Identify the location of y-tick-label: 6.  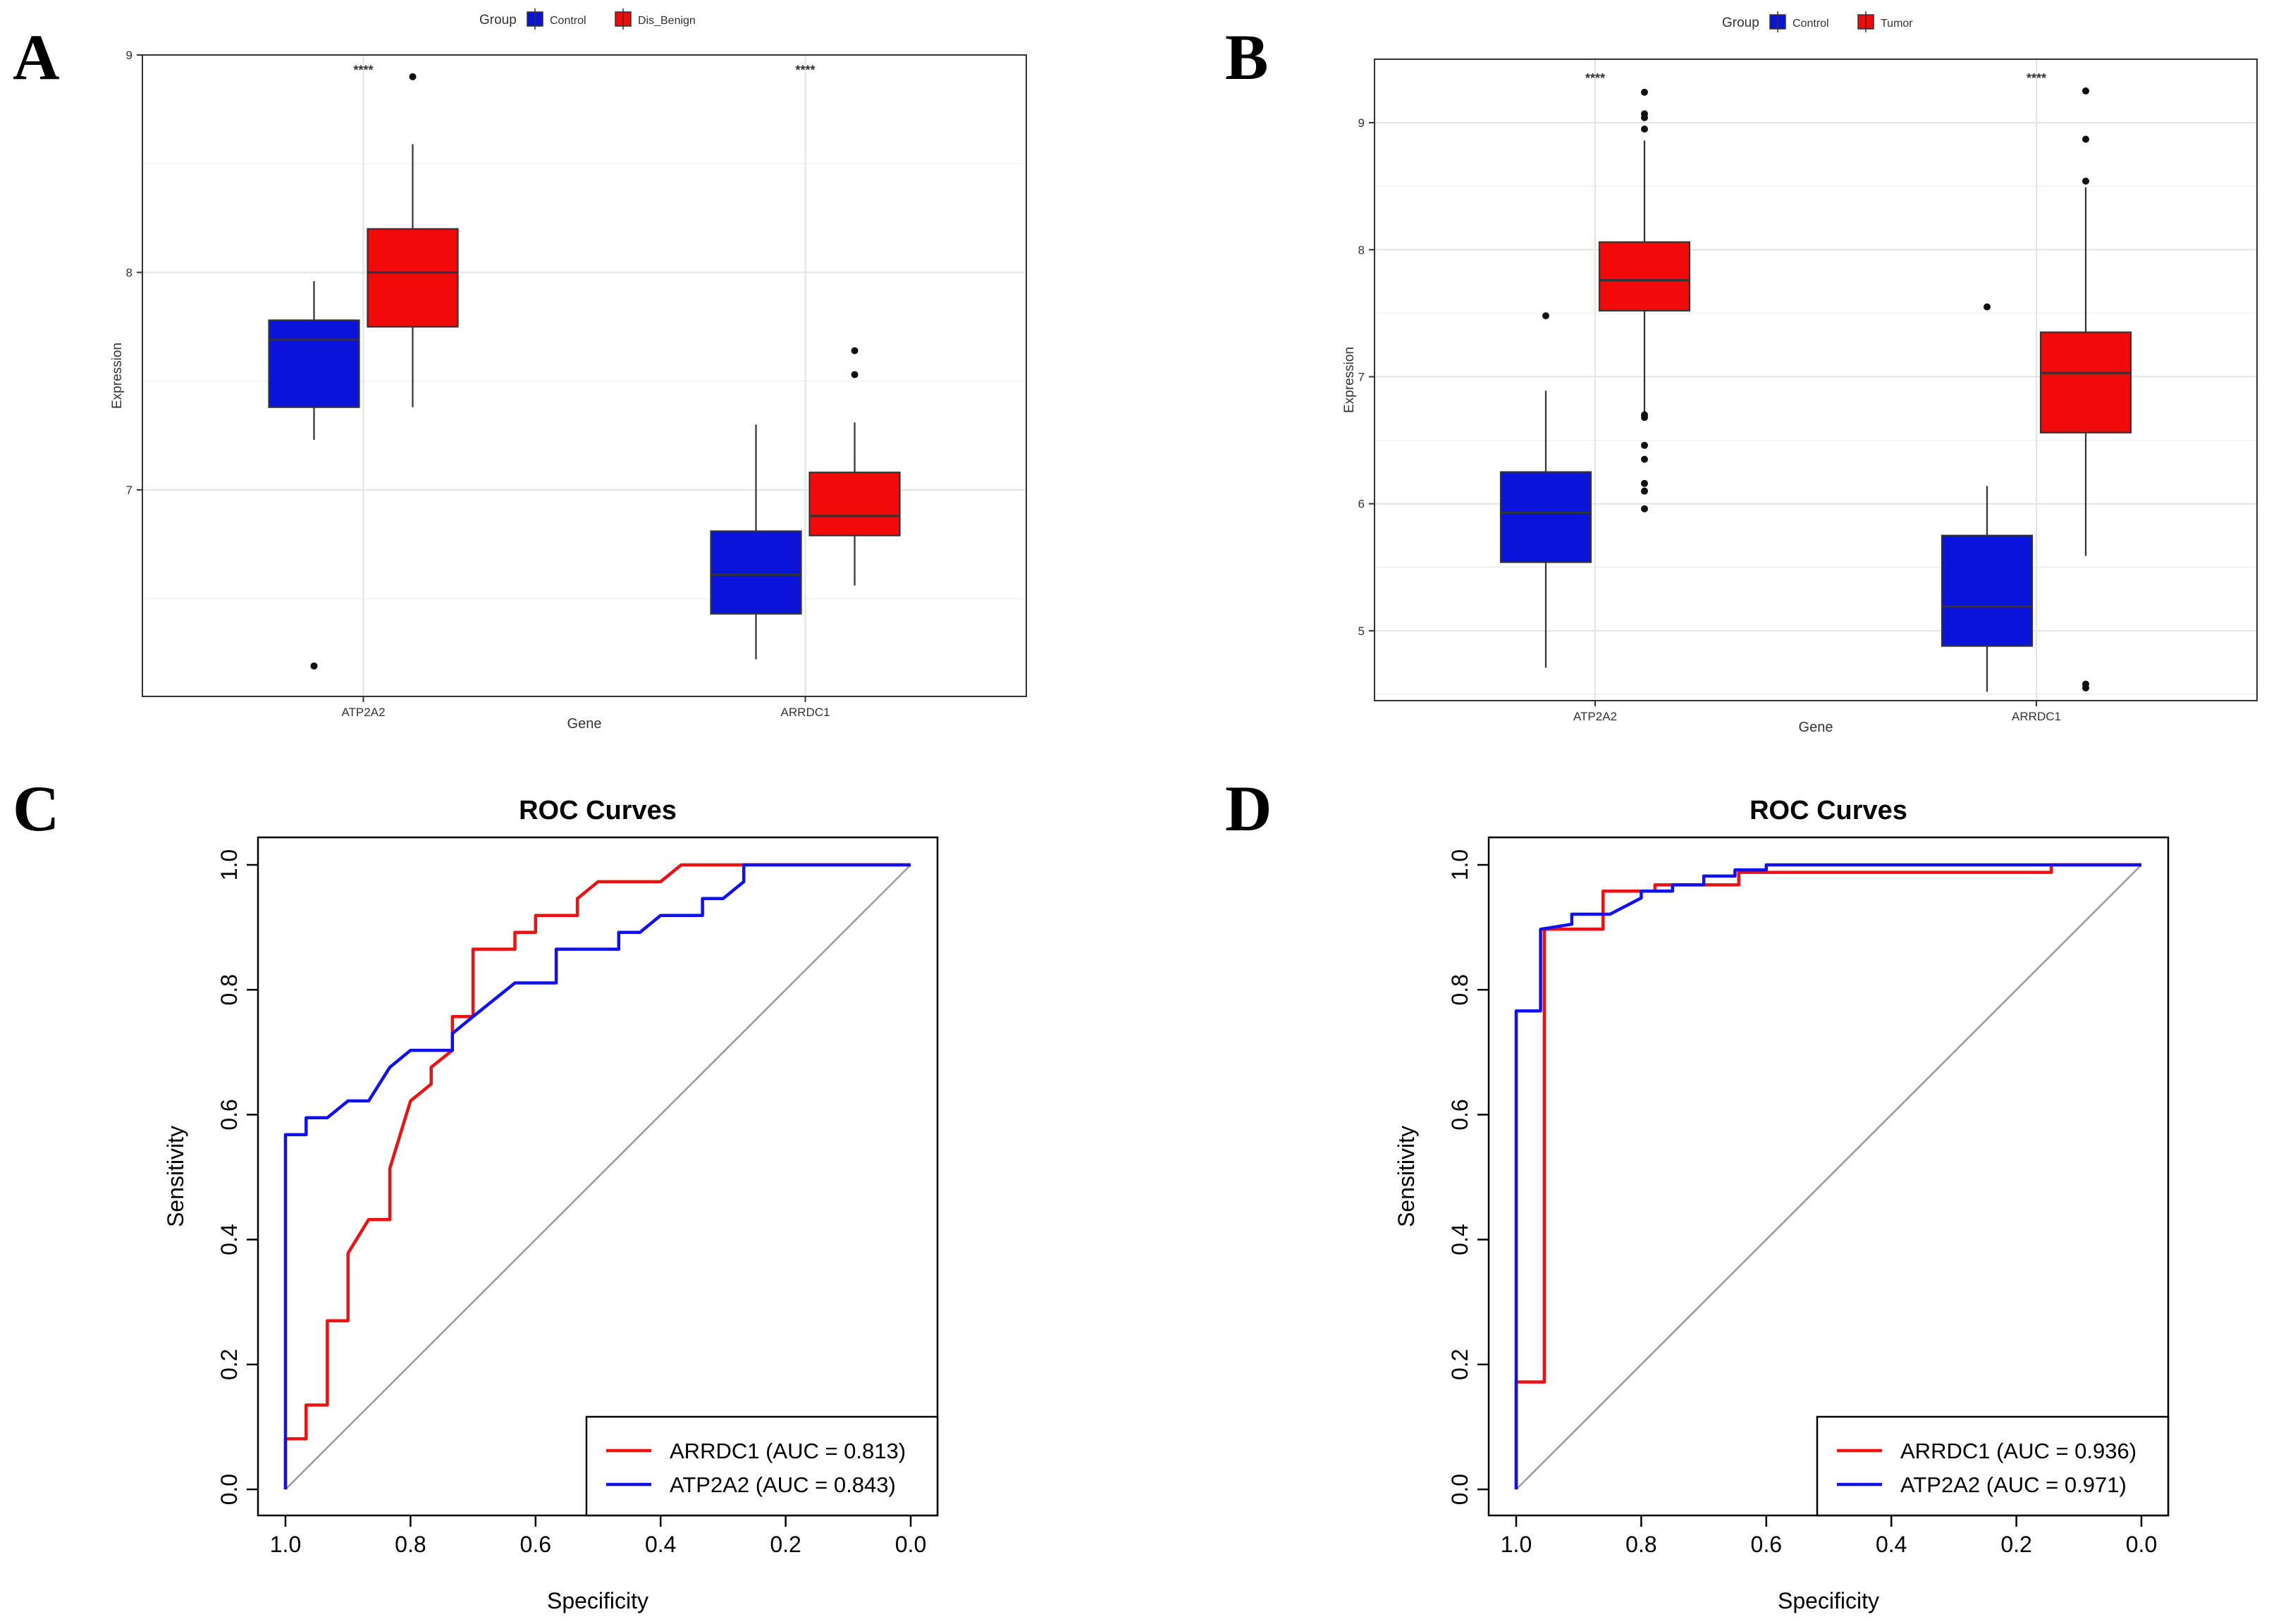
(1361, 505).